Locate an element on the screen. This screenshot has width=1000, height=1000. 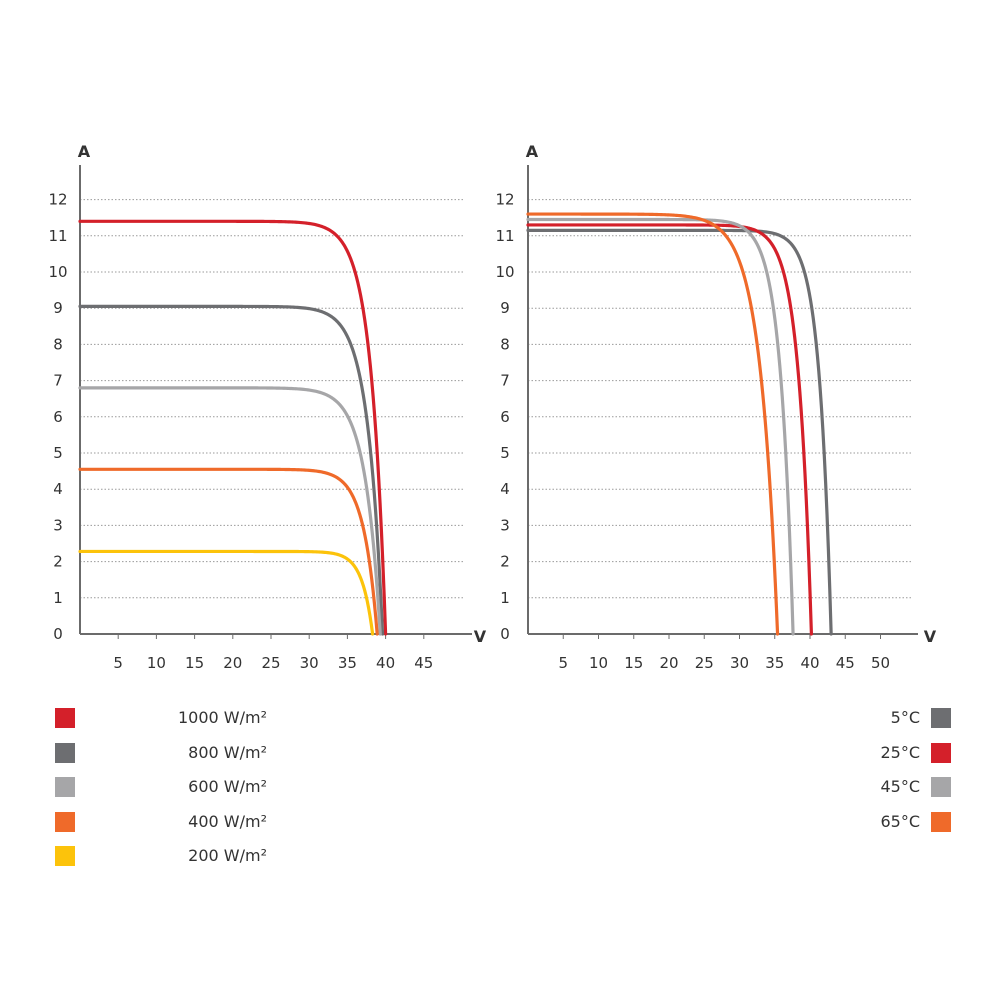
x-tick-label: 50 is located at coordinates (880, 663).